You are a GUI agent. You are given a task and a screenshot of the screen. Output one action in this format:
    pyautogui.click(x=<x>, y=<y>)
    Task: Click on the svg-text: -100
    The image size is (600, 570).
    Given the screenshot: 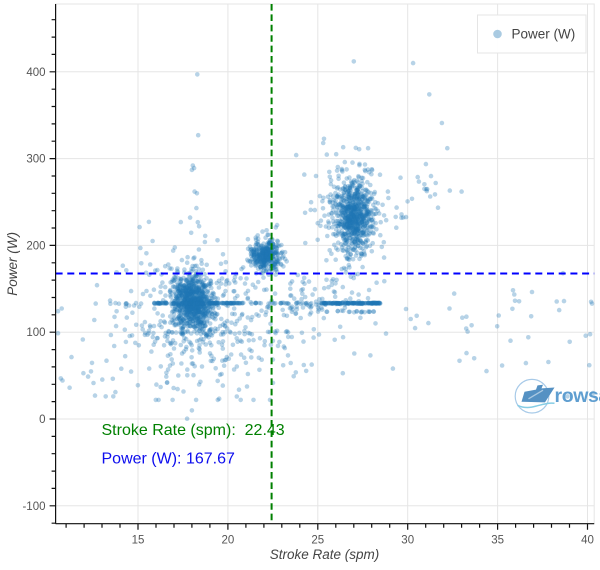 What is the action you would take?
    pyautogui.click(x=33, y=507)
    